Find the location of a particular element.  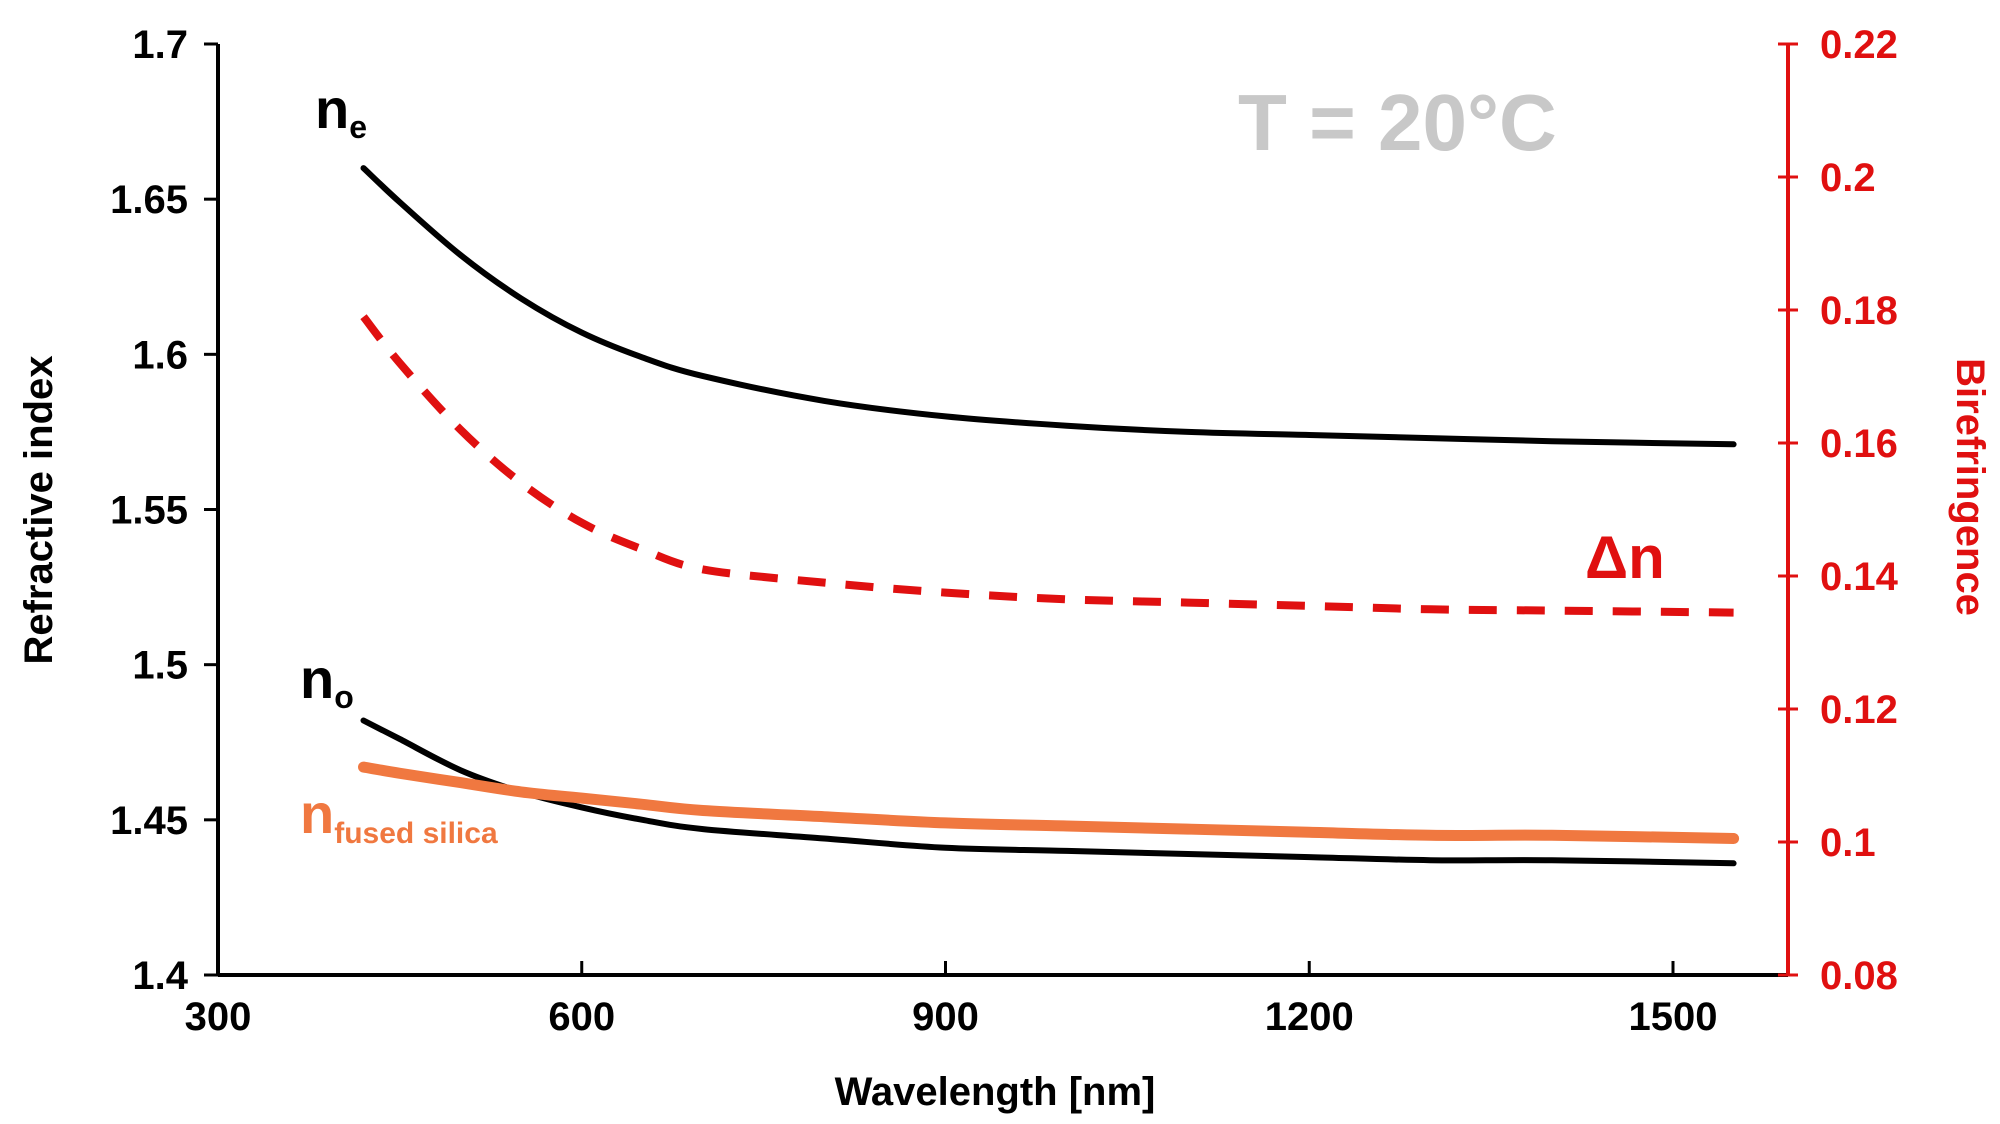

y-left-tick-label: 1.6 is located at coordinates (160, 355).